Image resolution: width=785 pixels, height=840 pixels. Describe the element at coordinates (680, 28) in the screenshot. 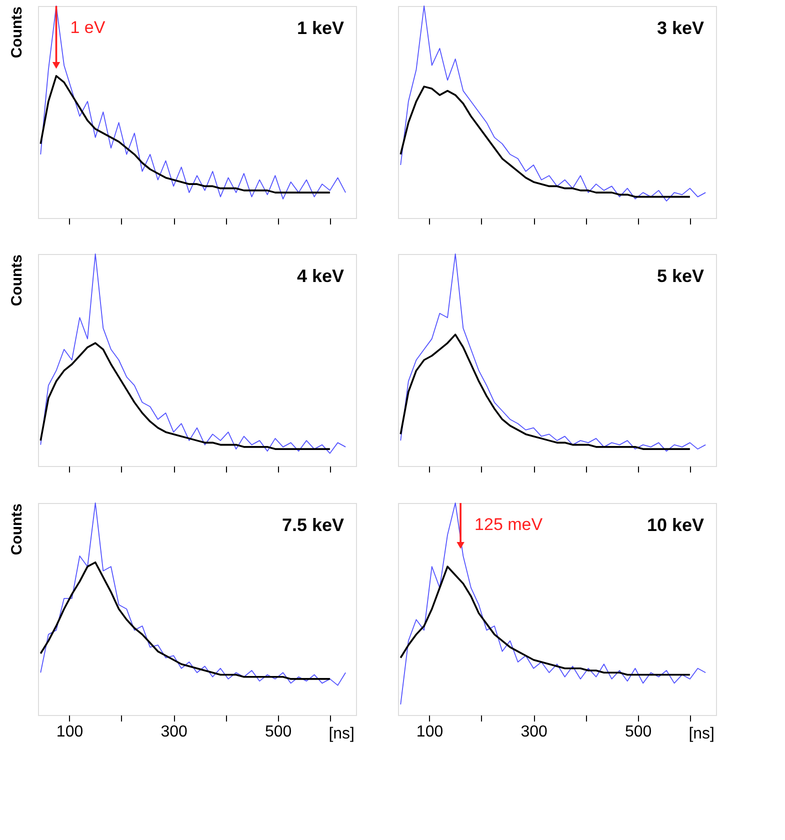

I see `text: 3 keV` at that location.